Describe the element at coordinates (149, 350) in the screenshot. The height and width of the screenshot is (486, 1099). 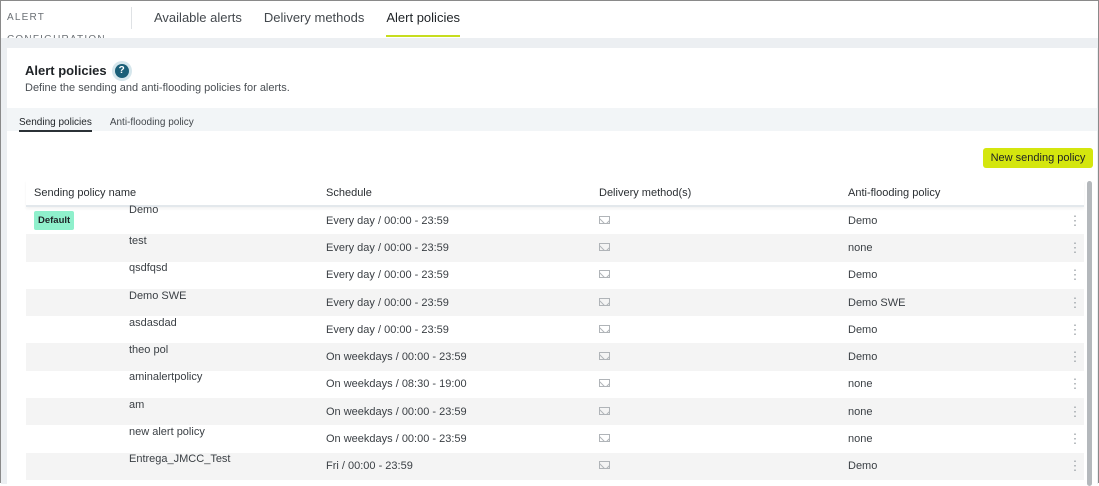
I see `policy-name: theo pol` at that location.